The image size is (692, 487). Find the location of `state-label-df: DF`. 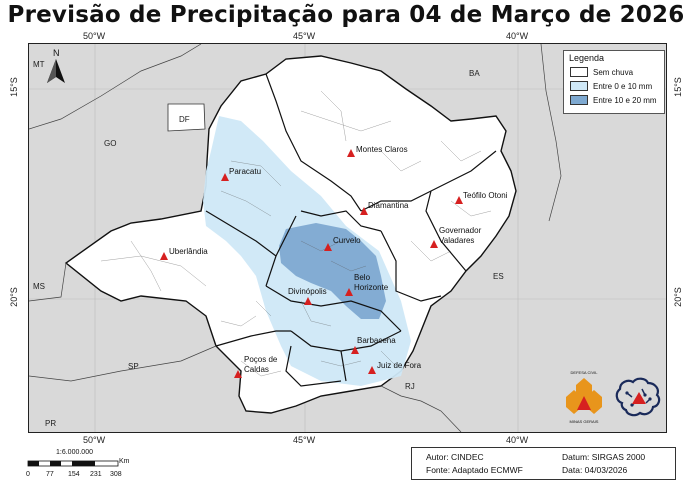

state-label-df: DF is located at coordinates (184, 119).